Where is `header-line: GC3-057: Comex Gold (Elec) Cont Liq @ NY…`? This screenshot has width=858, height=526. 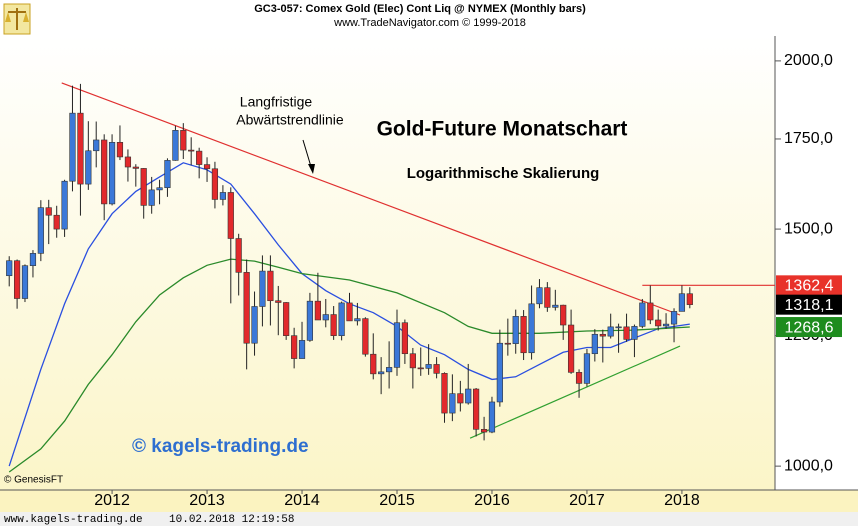
header-line: GC3-057: Comex Gold (Elec) Cont Liq @ NY… is located at coordinates (420, 9).